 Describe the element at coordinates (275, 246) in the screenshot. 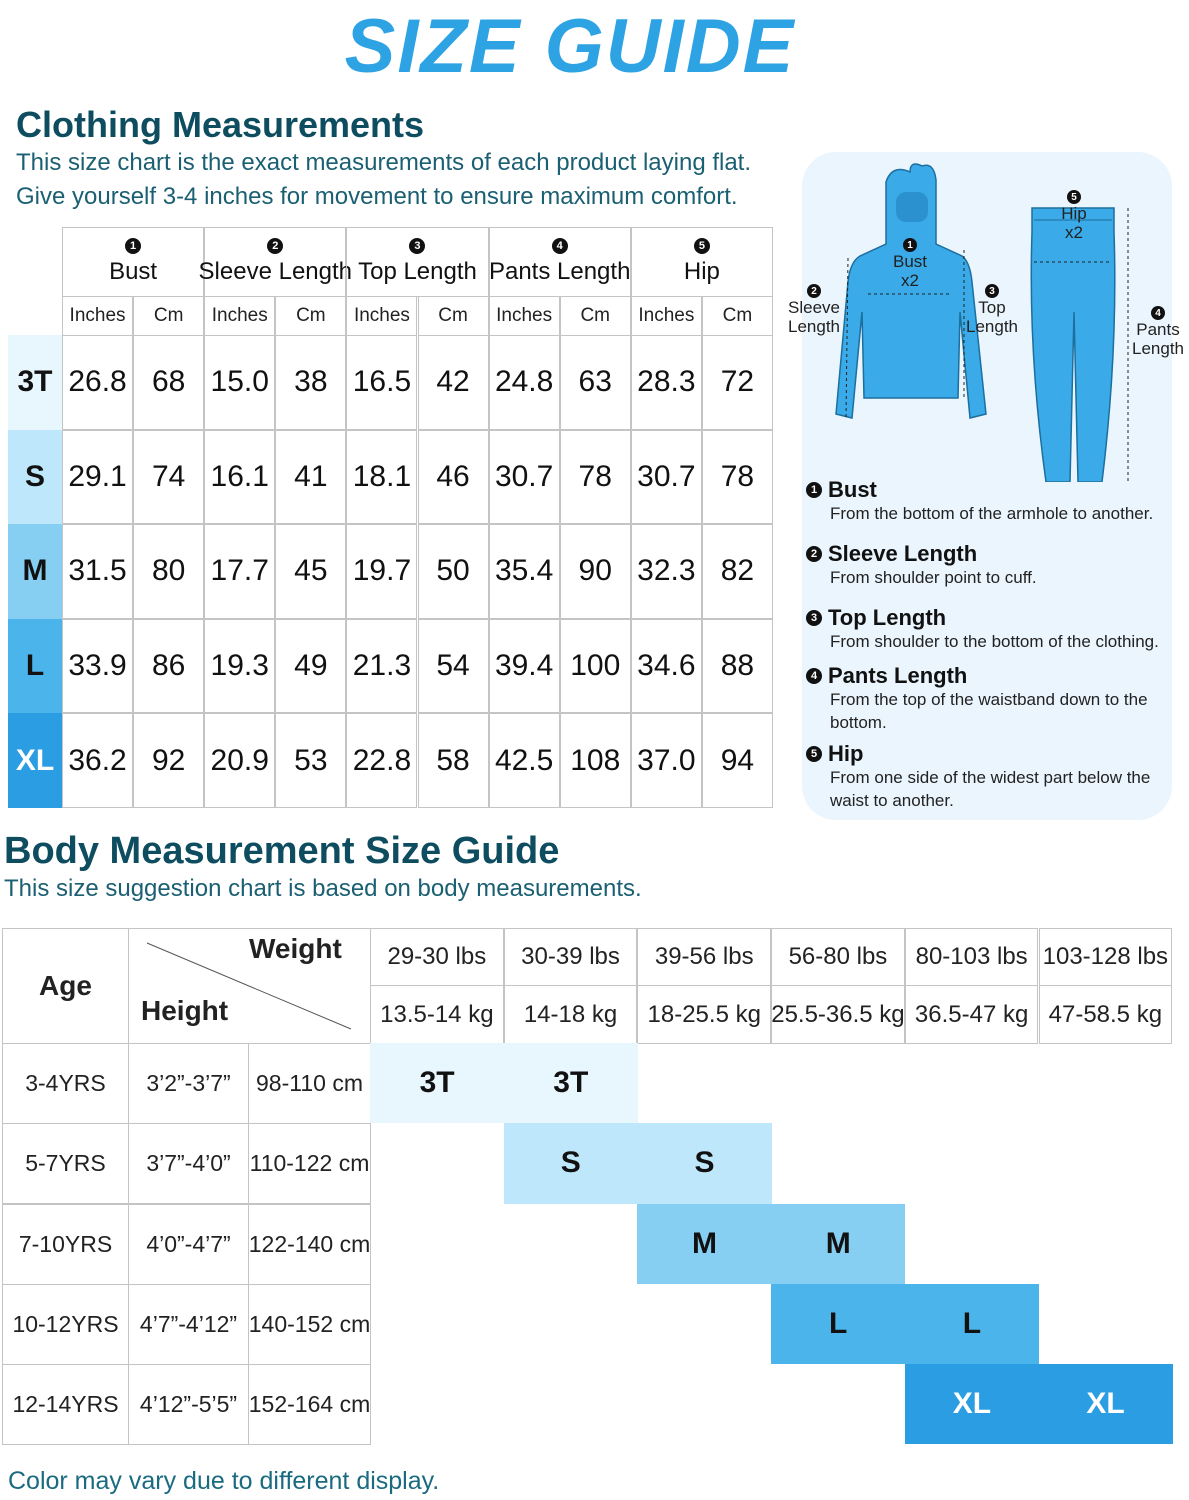

I see `measure-number: 2` at that location.